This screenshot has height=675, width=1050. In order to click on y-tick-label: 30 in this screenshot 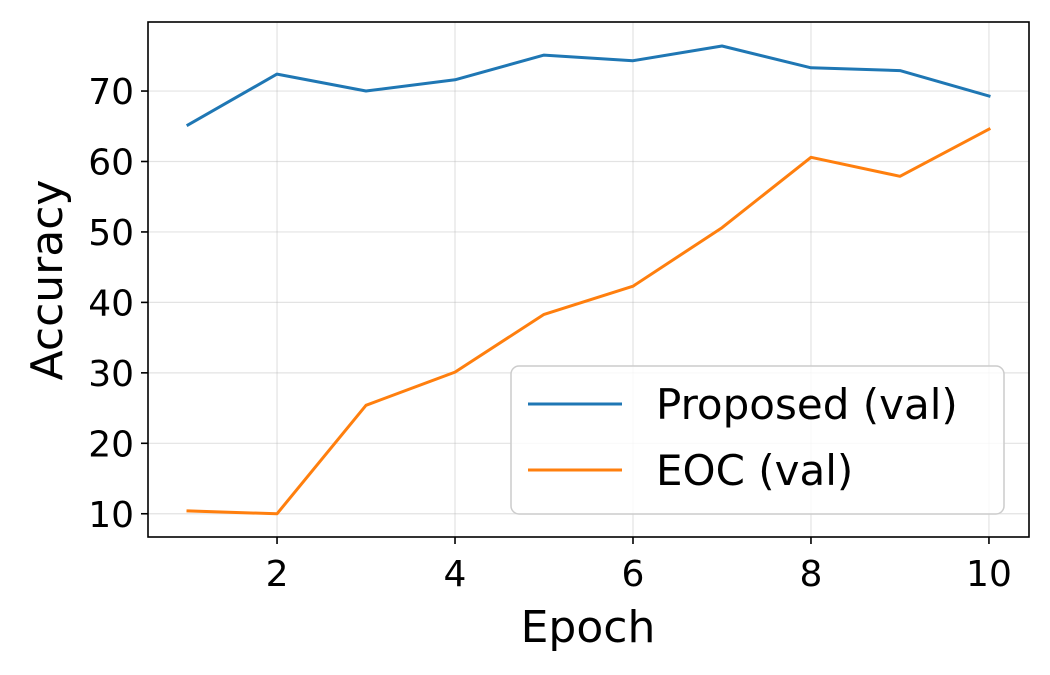, I will do `click(111, 374)`.